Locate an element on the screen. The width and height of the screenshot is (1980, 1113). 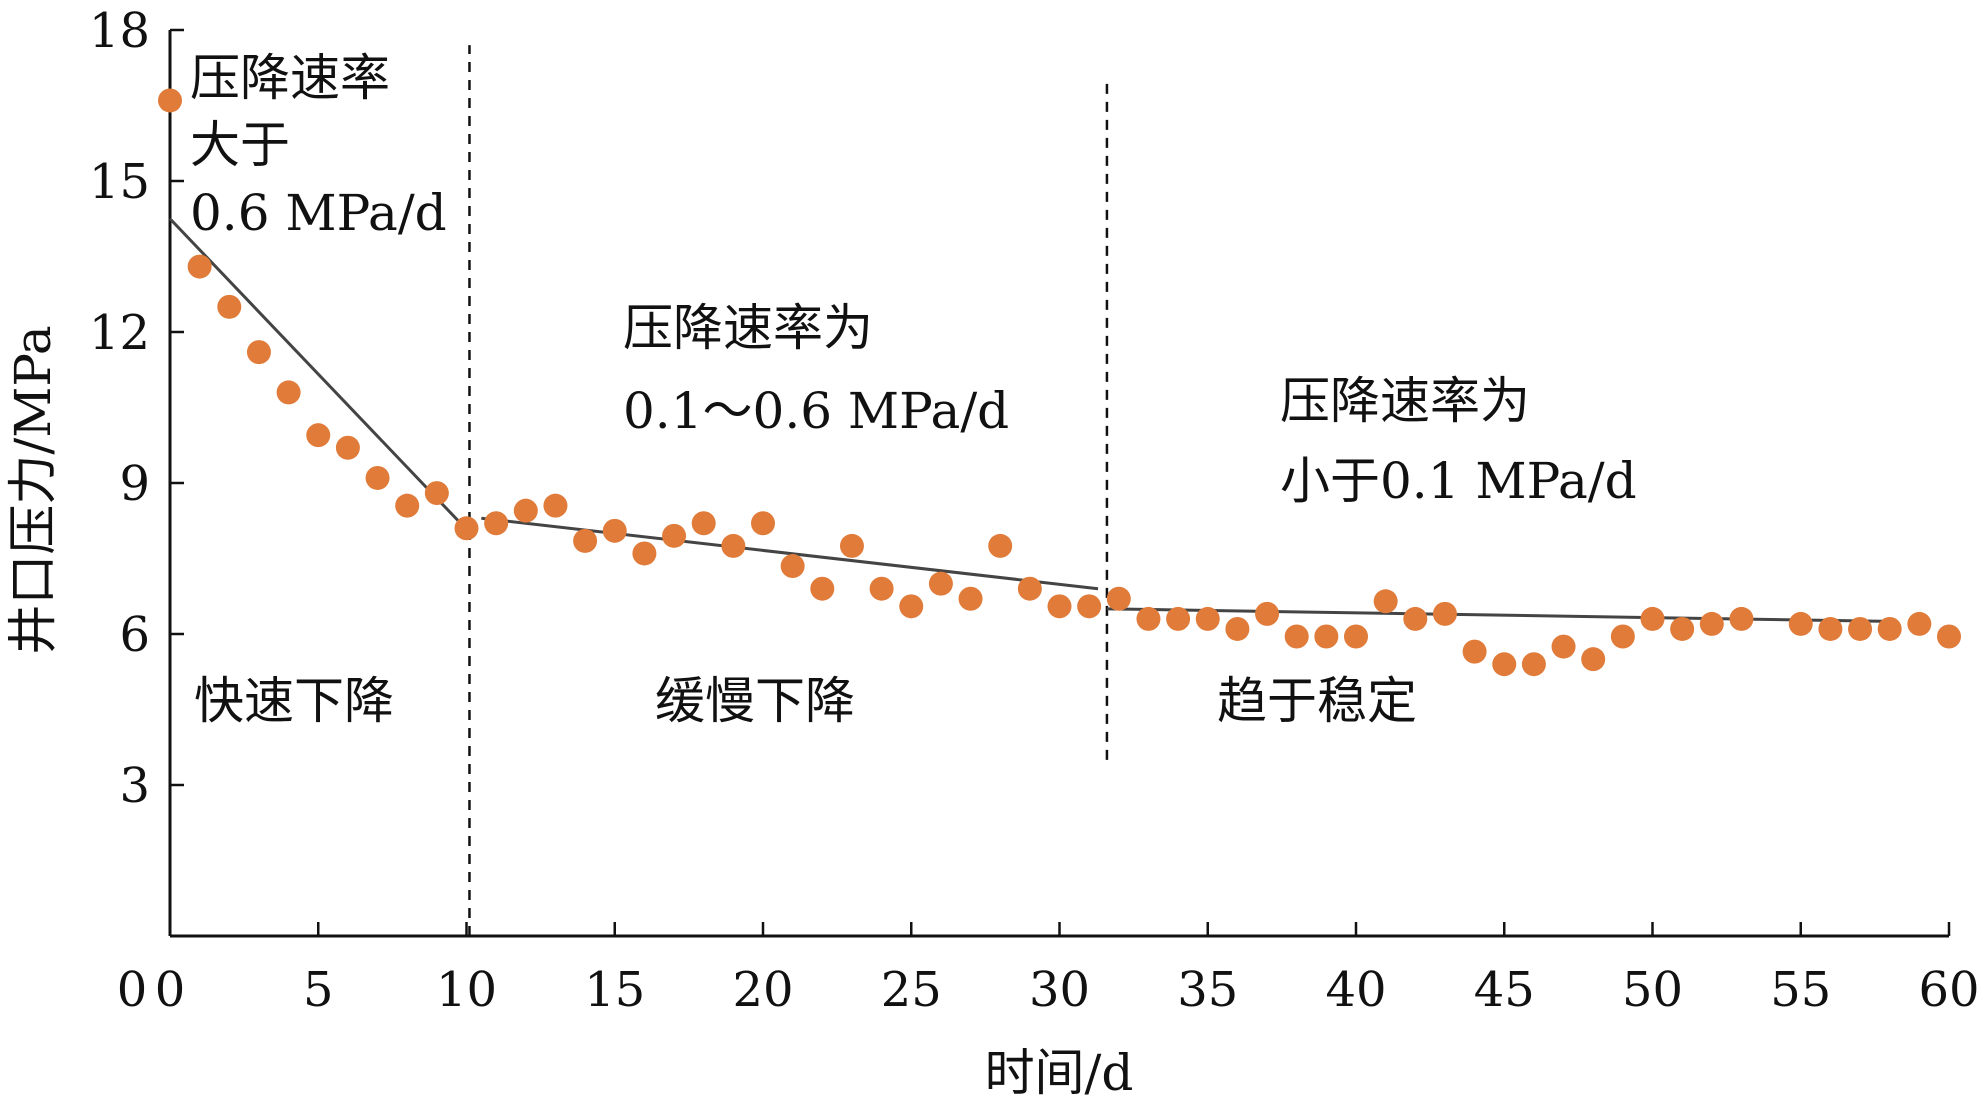
stage3-name: 趋于稳定 is located at coordinates (1317, 701).